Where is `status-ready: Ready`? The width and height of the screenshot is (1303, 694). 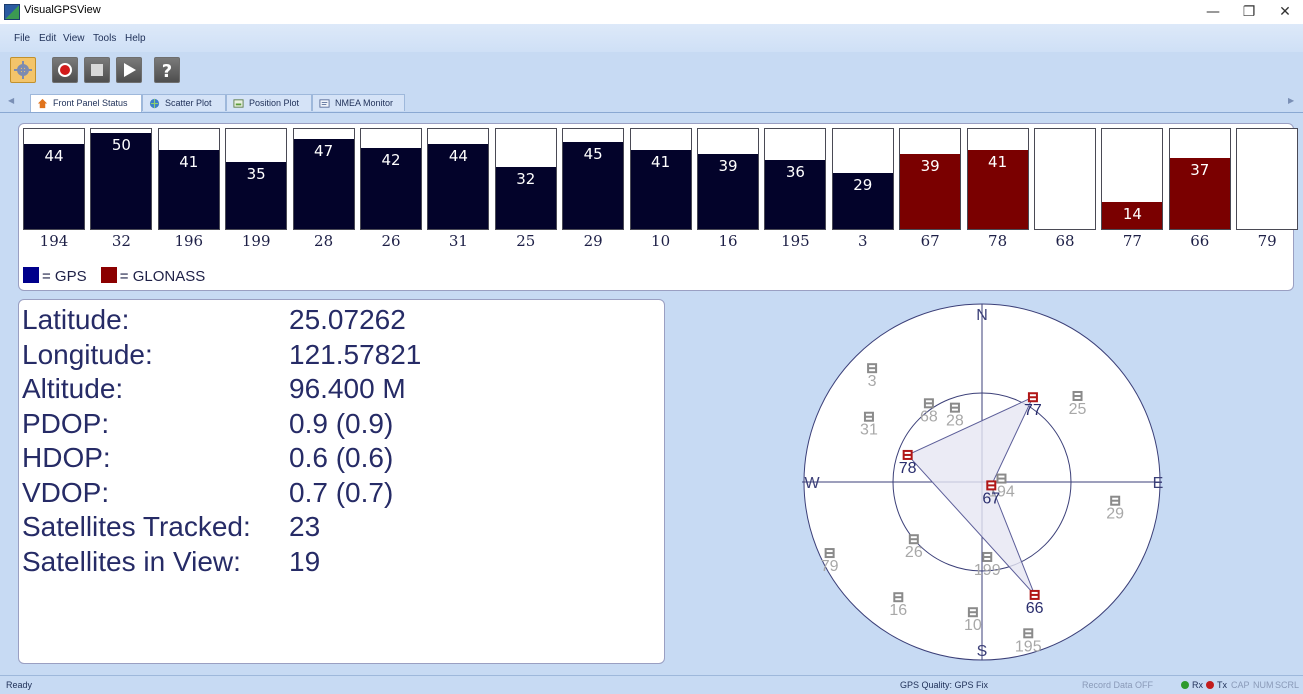 status-ready: Ready is located at coordinates (19, 685).